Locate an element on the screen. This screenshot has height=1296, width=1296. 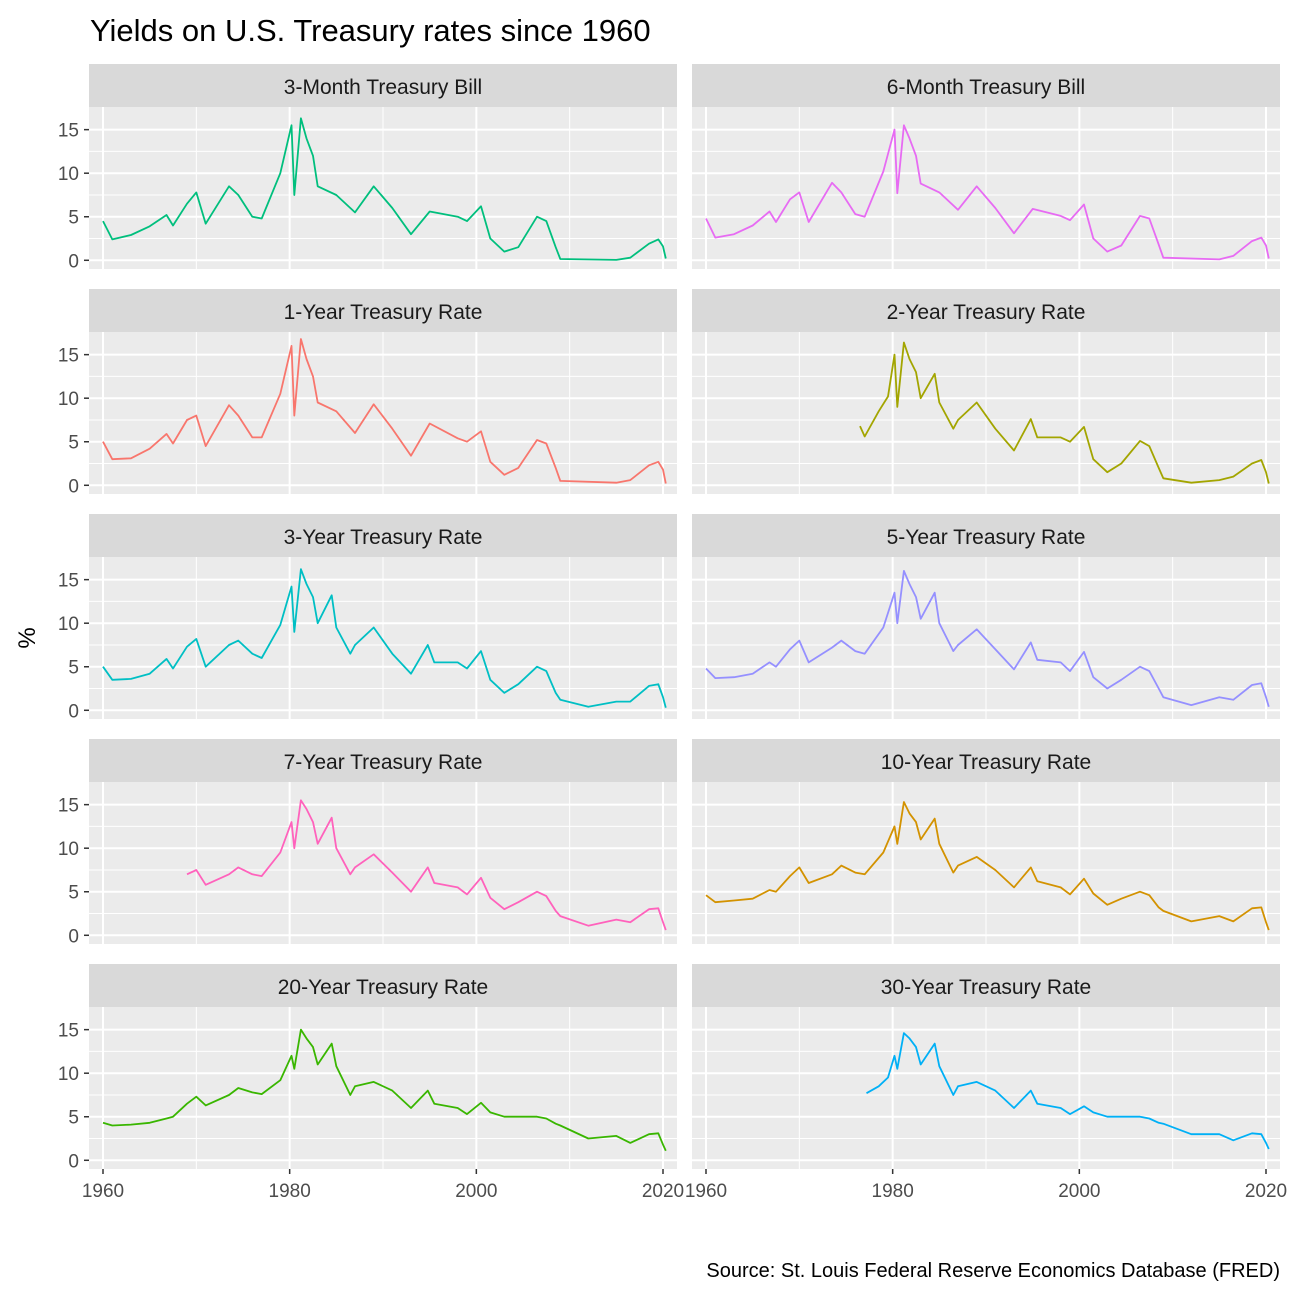
facet-panel: 3-Month Treasury Bill 0 5 10 15 is located at coordinates (367, 168).